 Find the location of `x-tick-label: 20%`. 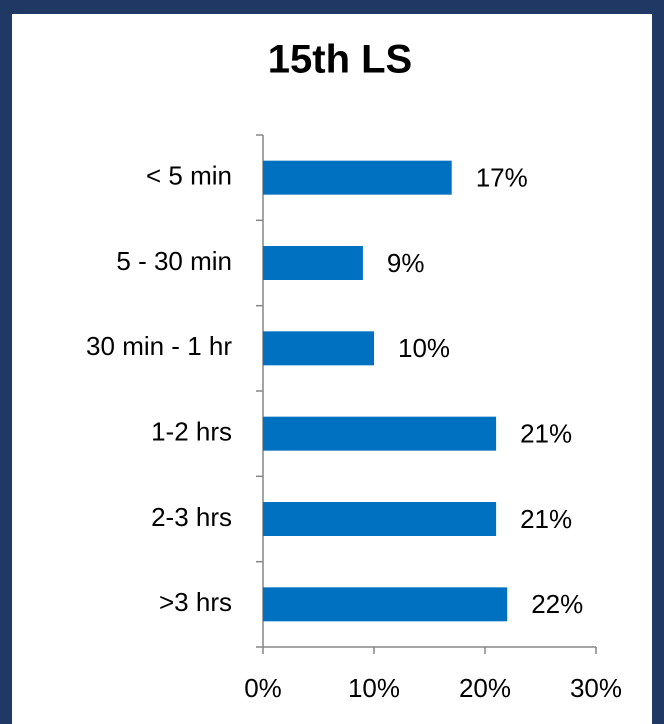

x-tick-label: 20% is located at coordinates (485, 688).